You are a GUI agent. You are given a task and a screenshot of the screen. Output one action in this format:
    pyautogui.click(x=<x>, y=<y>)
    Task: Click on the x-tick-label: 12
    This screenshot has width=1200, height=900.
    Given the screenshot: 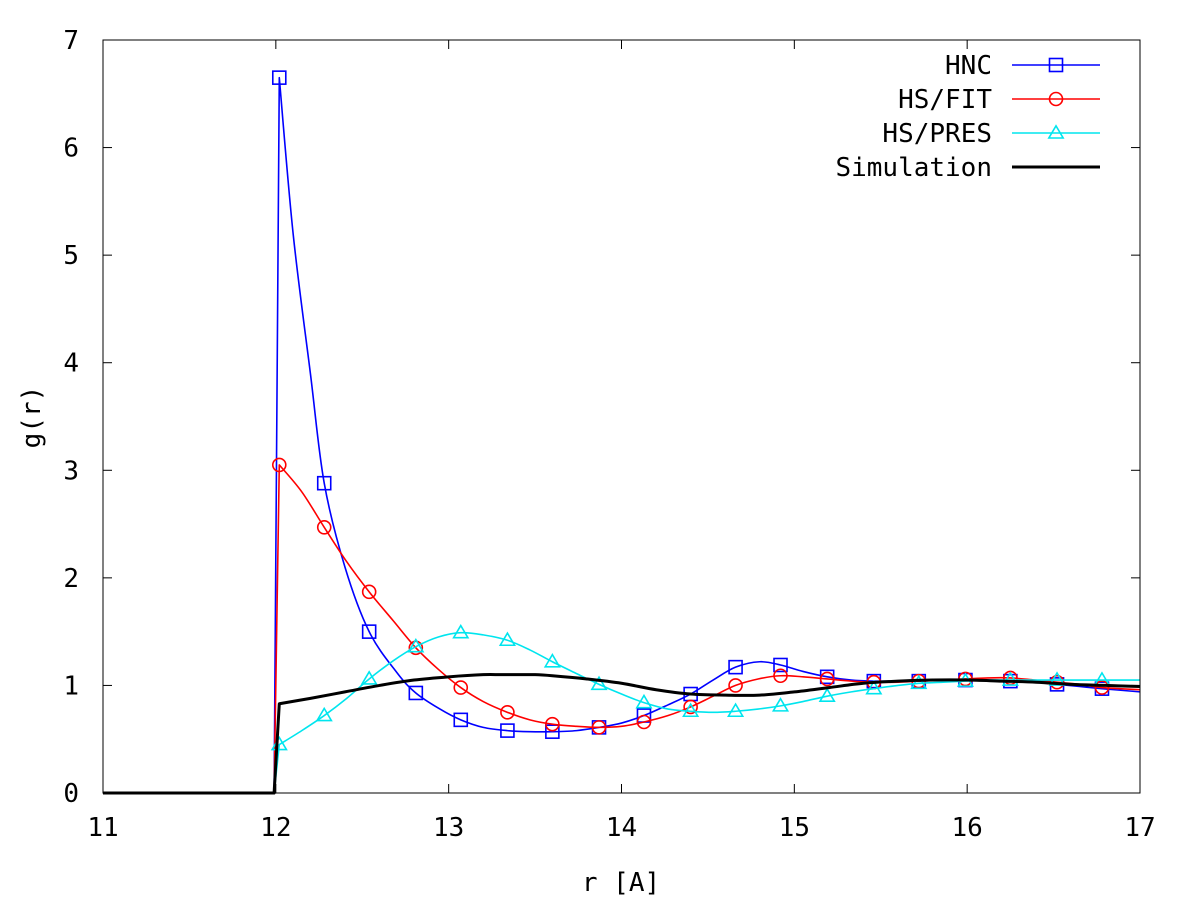 What is the action you would take?
    pyautogui.click(x=275, y=828)
    